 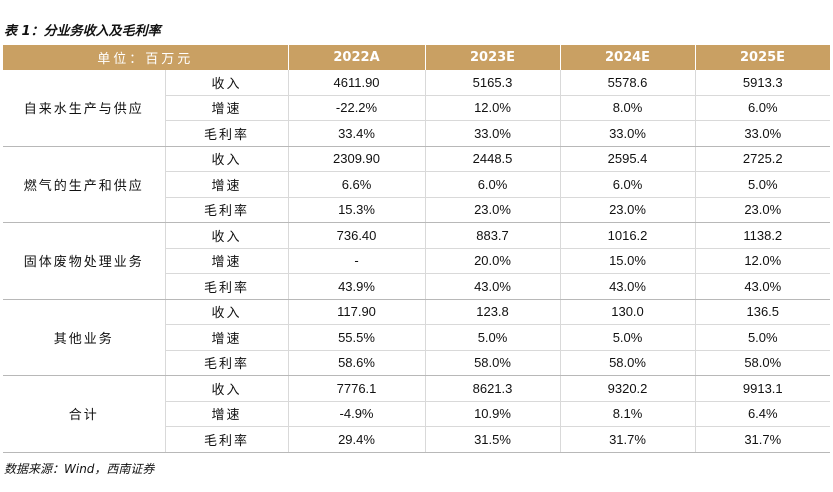 I want to click on value-cell: -22.2%, so click(x=357, y=108).